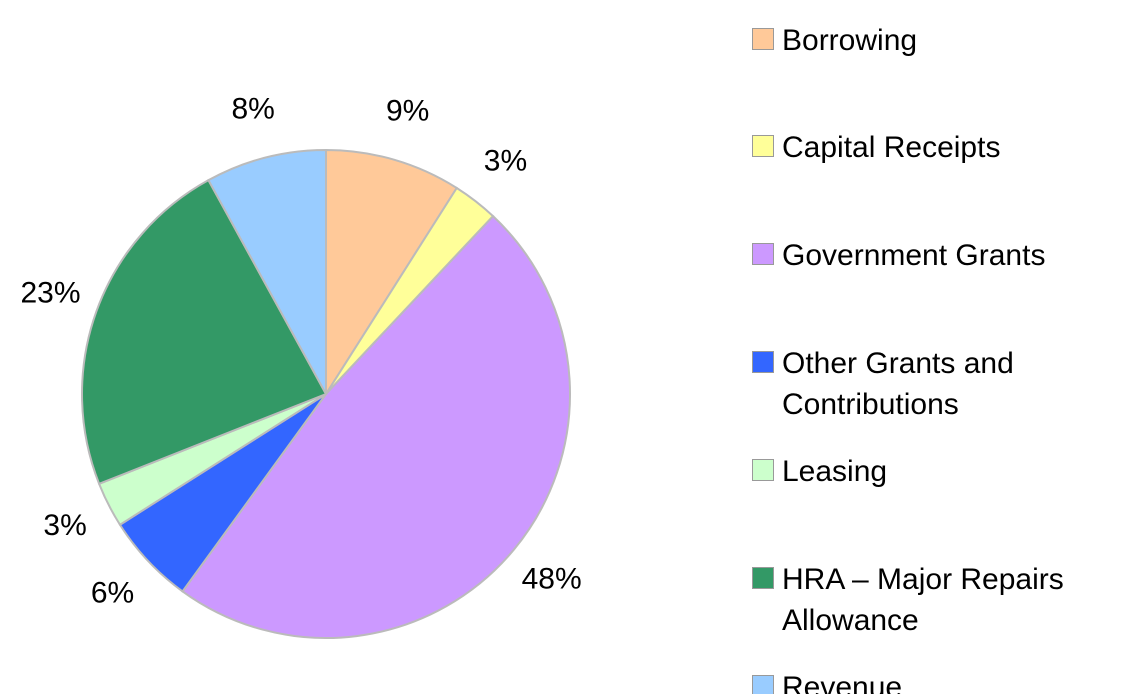  Describe the element at coordinates (942, 471) in the screenshot. I see `legend-item: Leasing` at that location.